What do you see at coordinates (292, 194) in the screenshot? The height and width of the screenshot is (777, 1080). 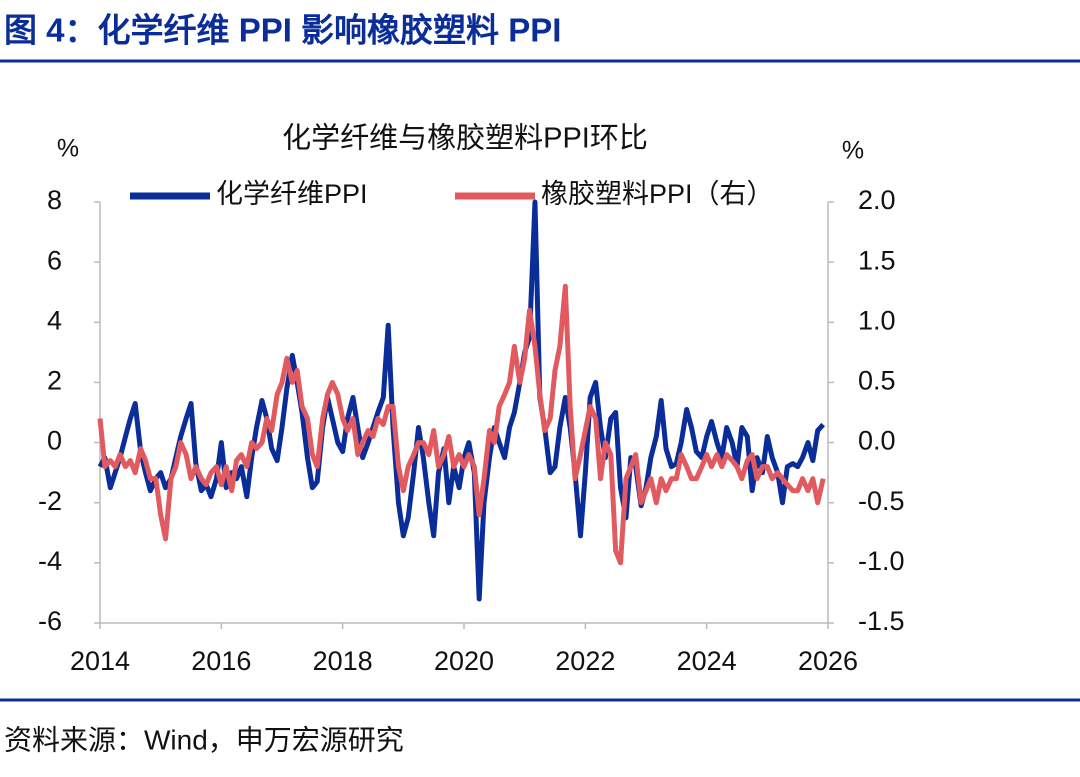 I see `legend-label: 化学纤维PPI` at bounding box center [292, 194].